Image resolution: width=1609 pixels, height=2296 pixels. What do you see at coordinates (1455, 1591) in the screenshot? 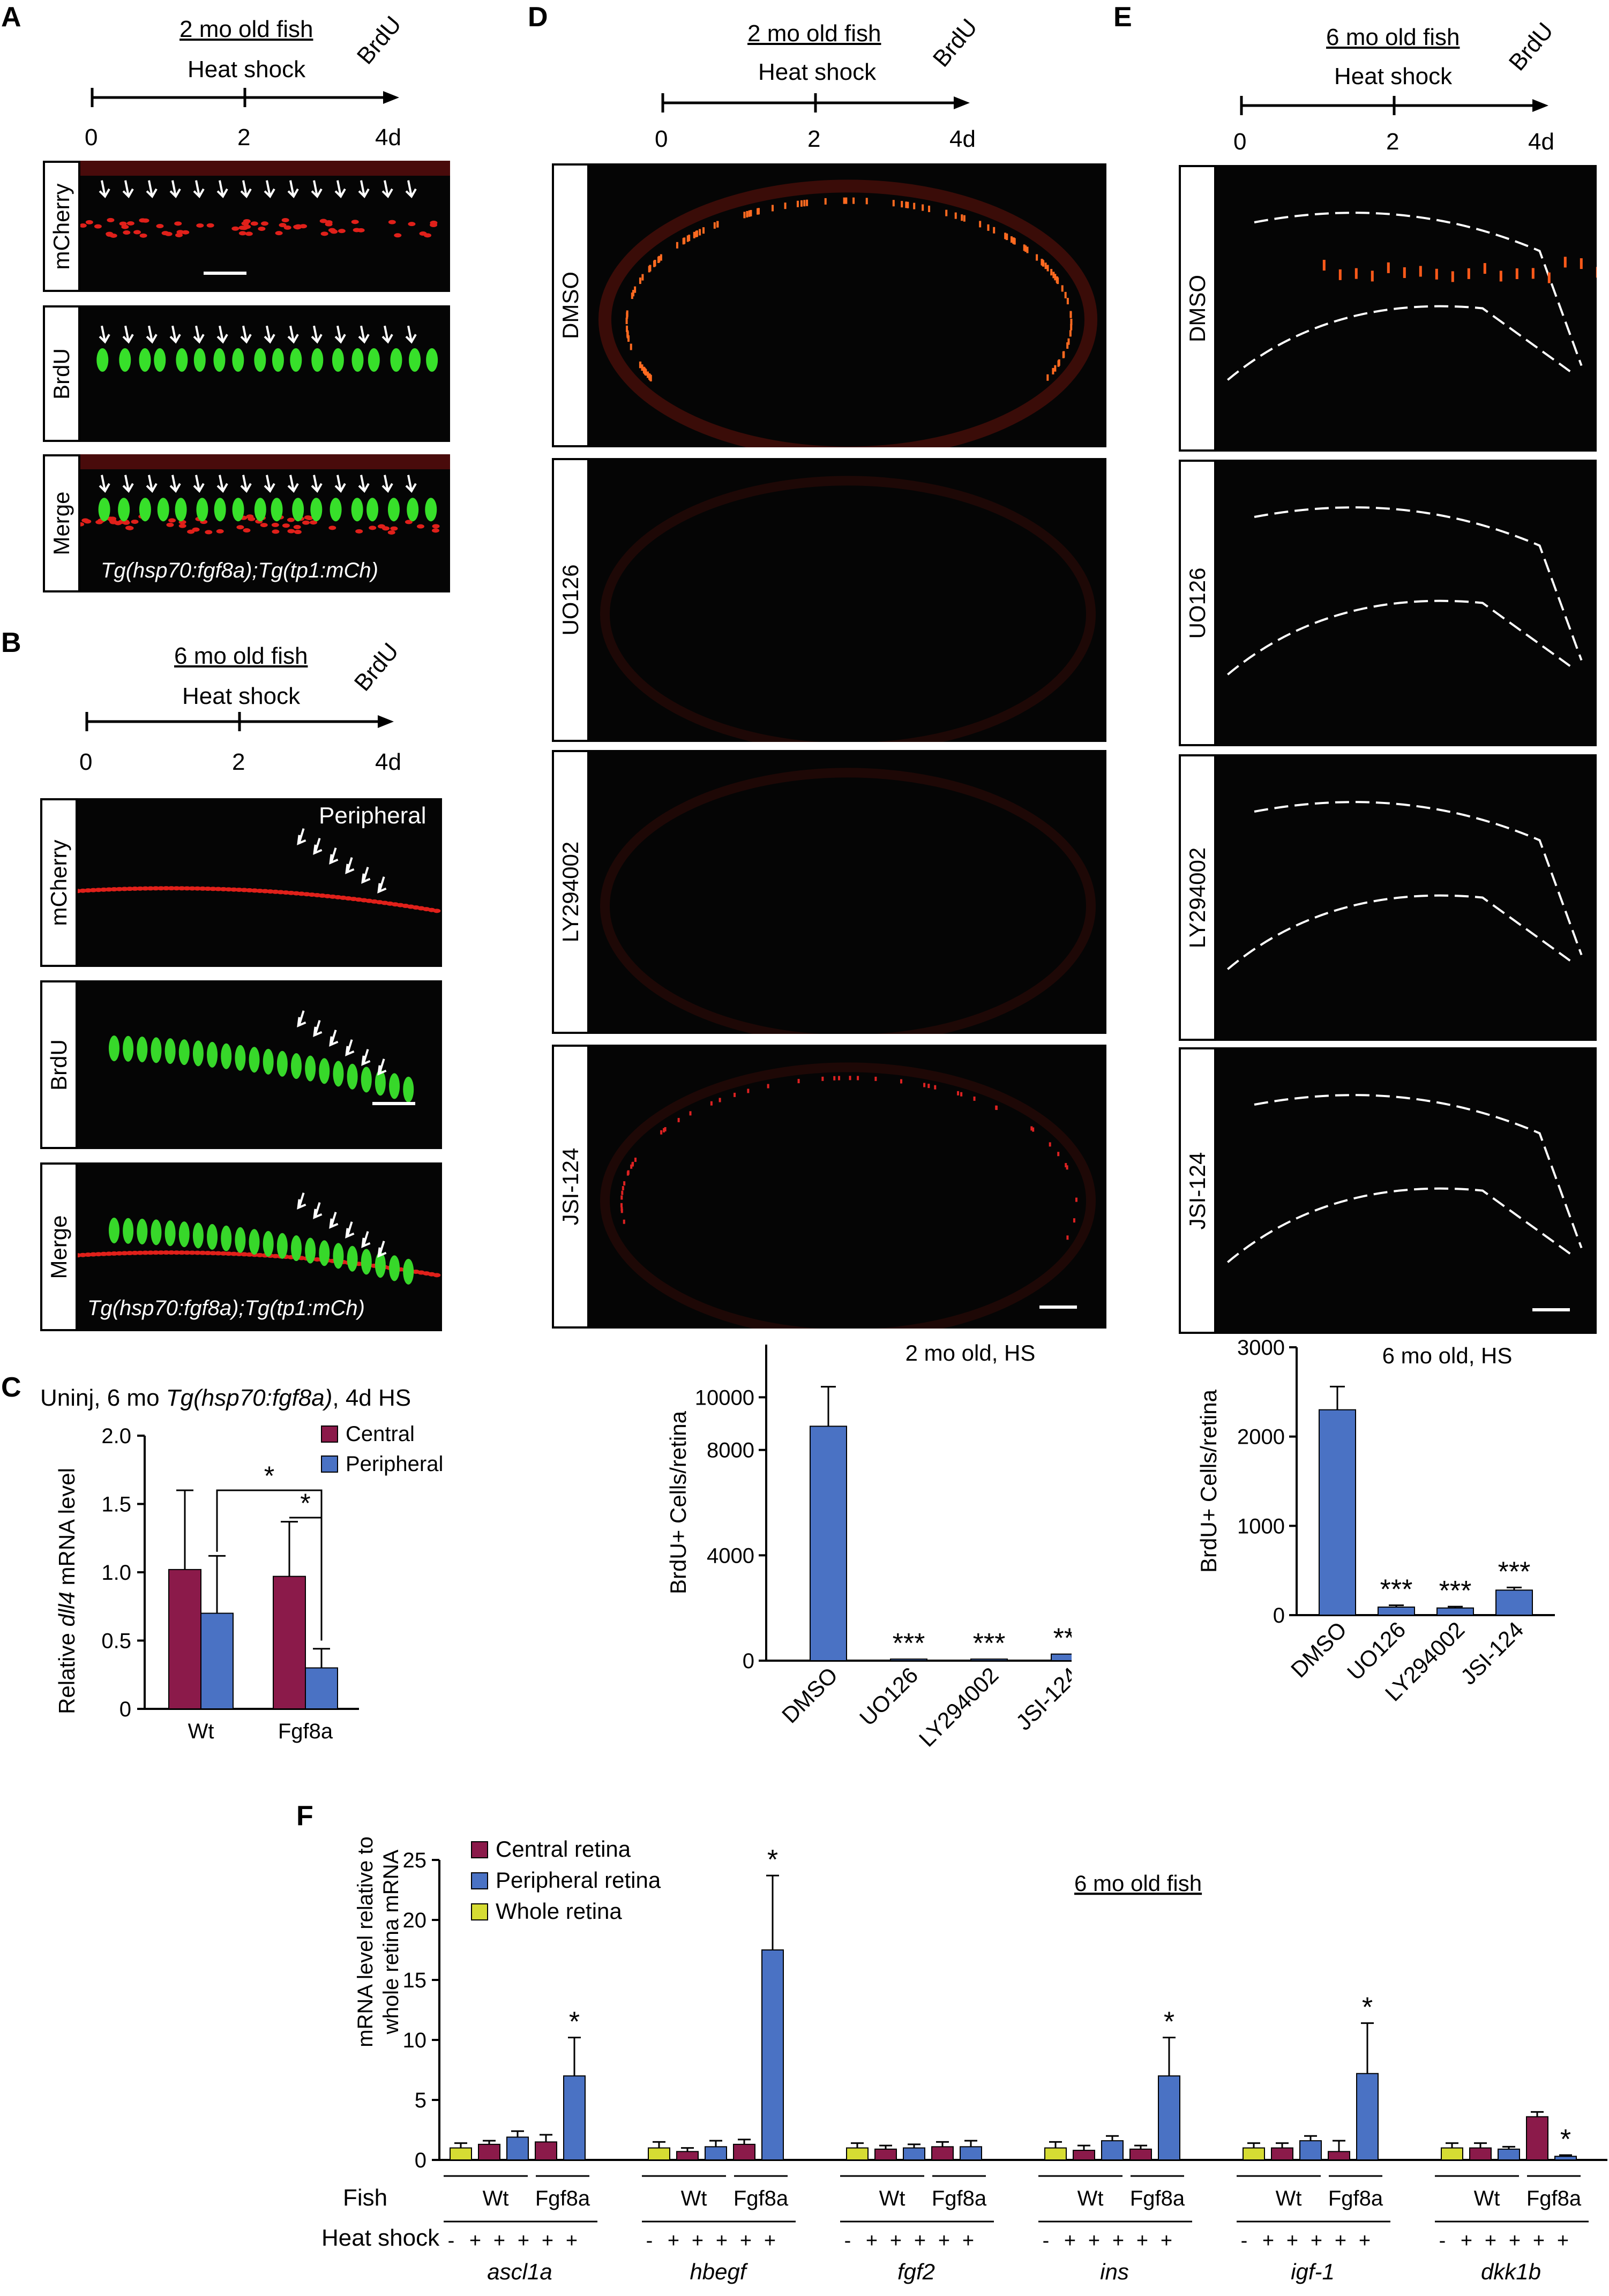
I see `significance-marker: ***` at bounding box center [1455, 1591].